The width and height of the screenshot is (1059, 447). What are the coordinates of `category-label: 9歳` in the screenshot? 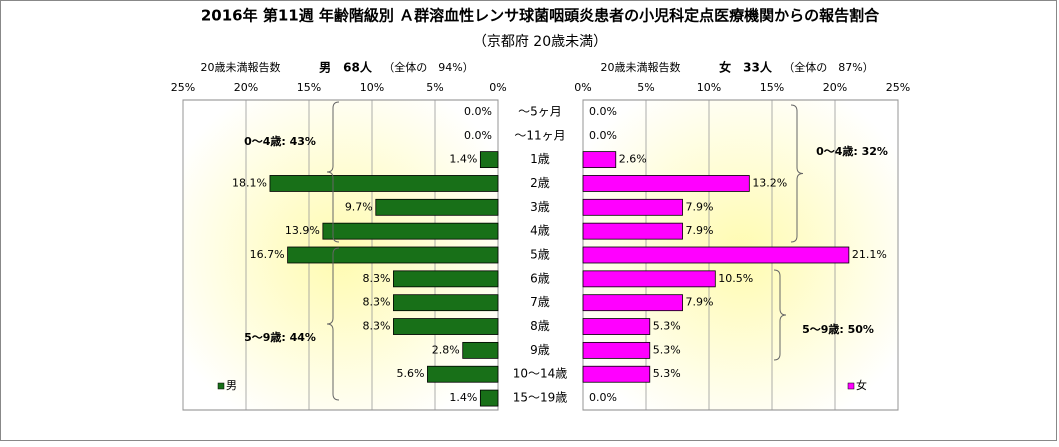 It's located at (540, 350).